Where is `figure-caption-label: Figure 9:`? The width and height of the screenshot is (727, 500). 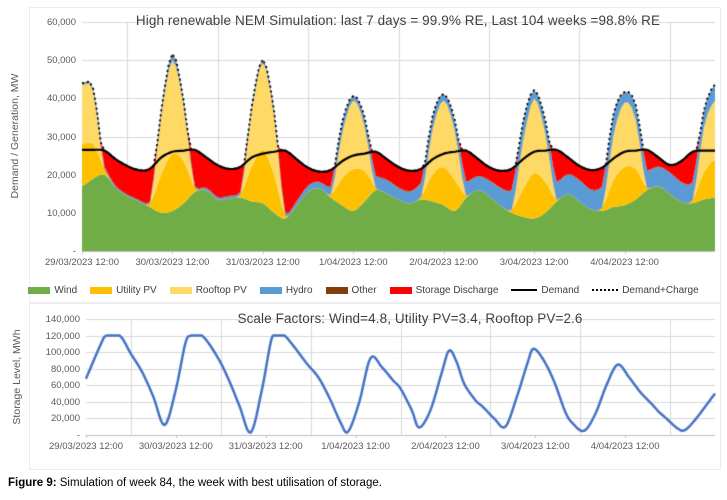
figure-caption-label: Figure 9: is located at coordinates (32, 483).